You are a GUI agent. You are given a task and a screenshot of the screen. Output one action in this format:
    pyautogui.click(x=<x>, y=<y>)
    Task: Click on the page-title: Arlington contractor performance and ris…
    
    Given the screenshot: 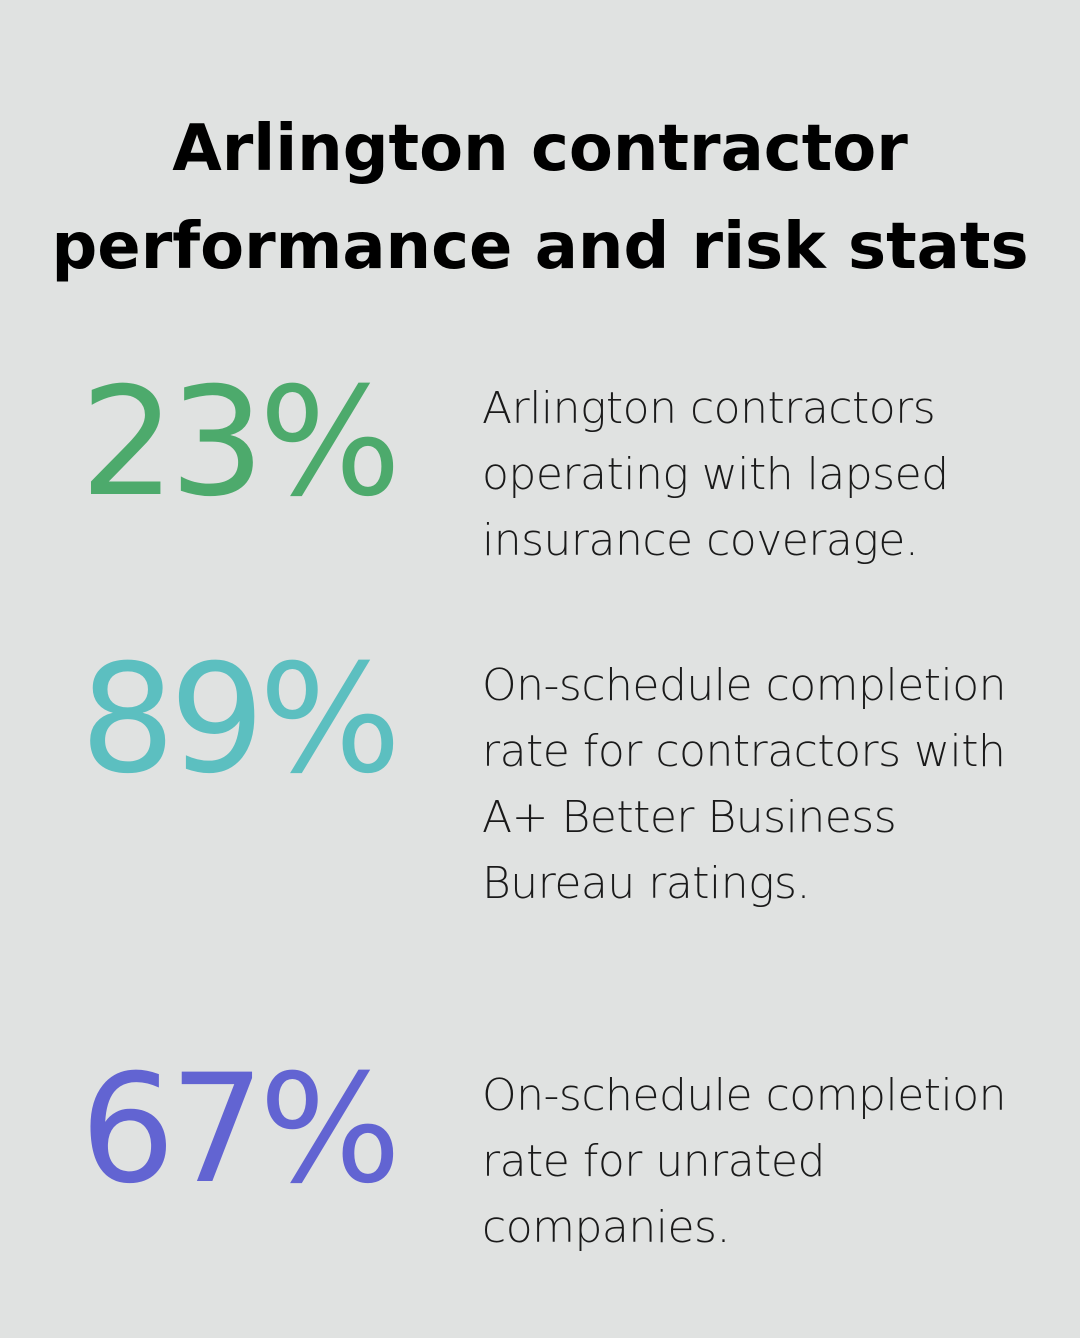 What is the action you would take?
    pyautogui.click(x=540, y=198)
    